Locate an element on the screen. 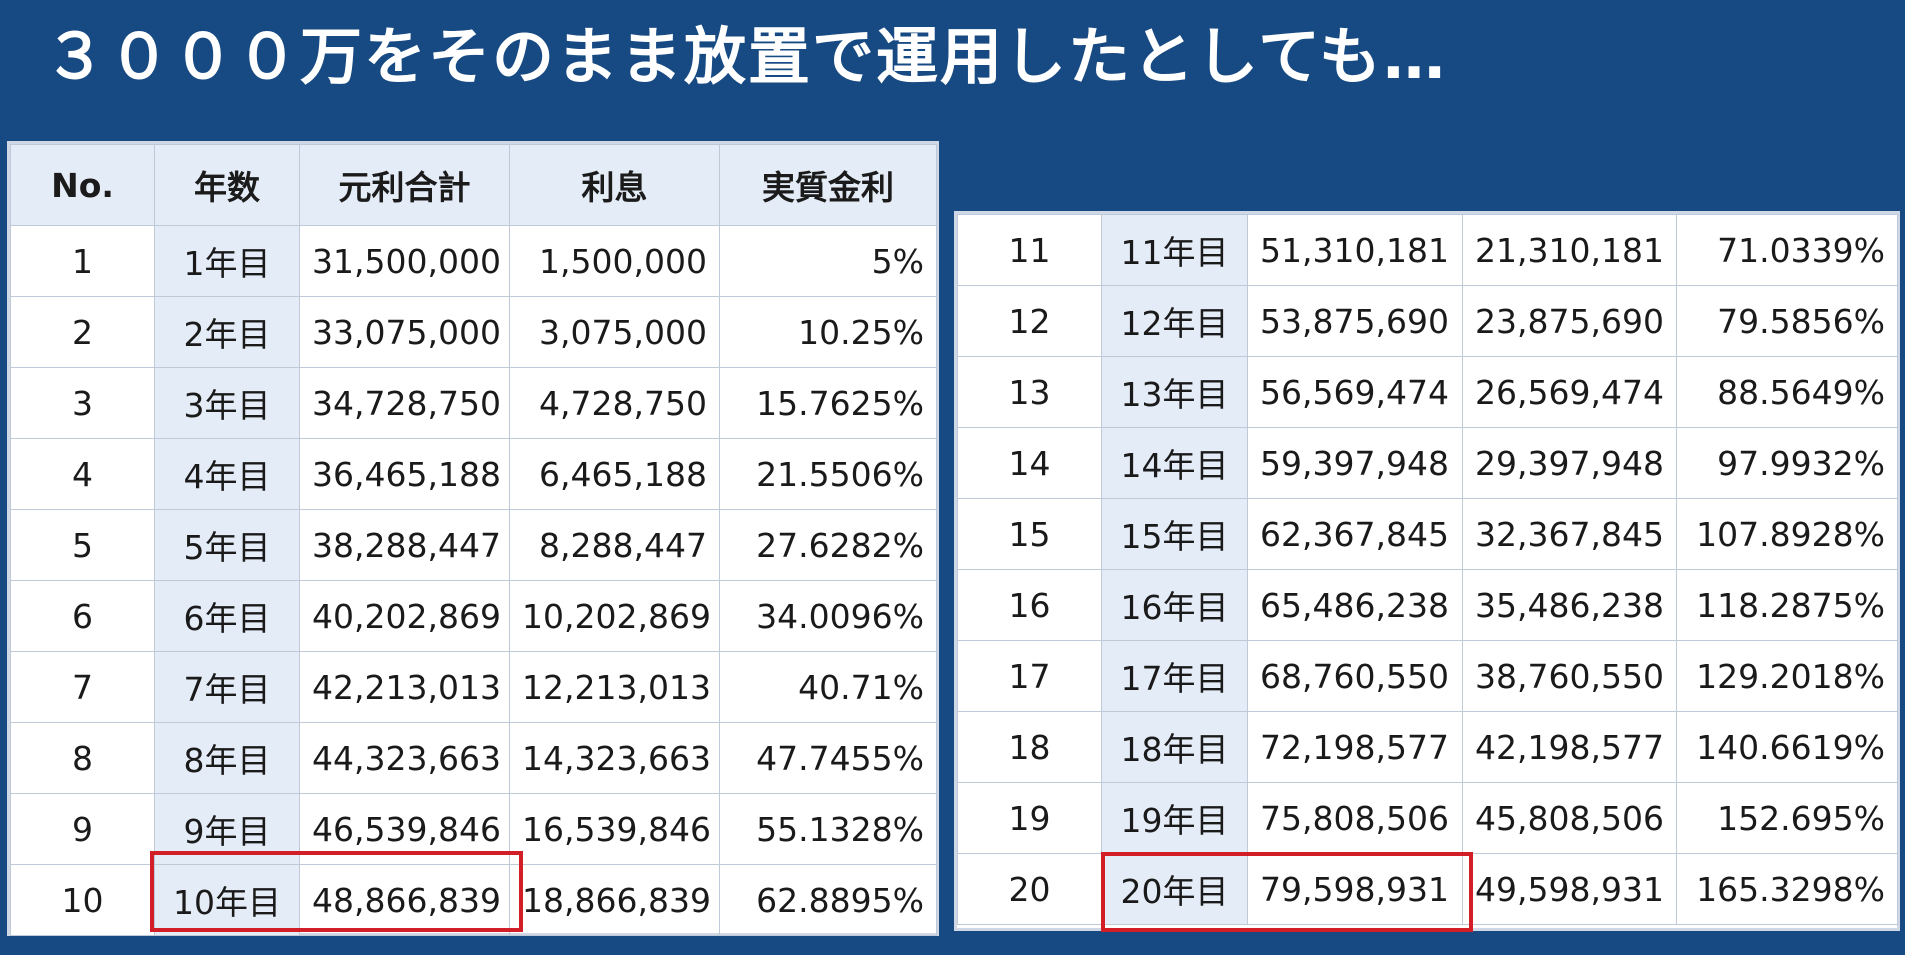 The width and height of the screenshot is (1905, 955). cell-year: 10年目 is located at coordinates (227, 900).